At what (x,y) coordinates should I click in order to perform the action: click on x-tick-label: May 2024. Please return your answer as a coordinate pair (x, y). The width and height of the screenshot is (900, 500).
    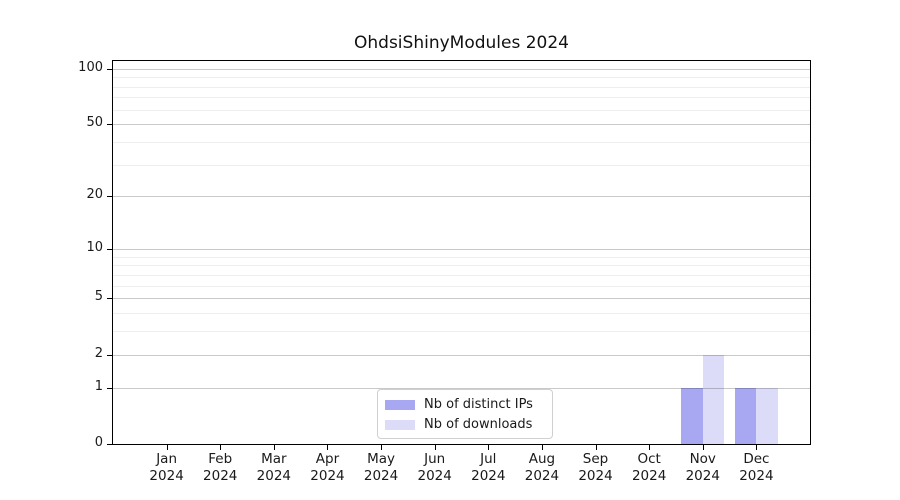
    Looking at the image, I should click on (381, 467).